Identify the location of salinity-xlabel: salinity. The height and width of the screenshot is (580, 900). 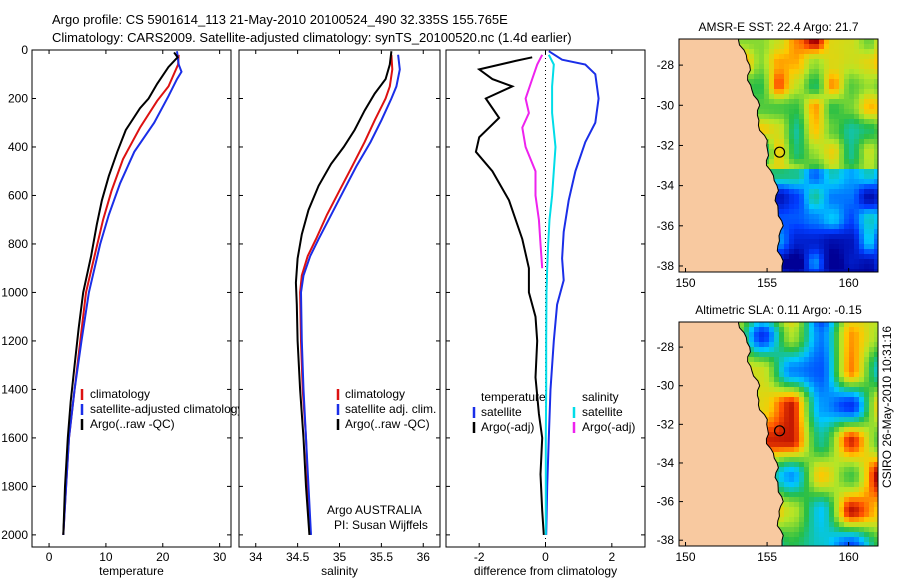
(339, 571).